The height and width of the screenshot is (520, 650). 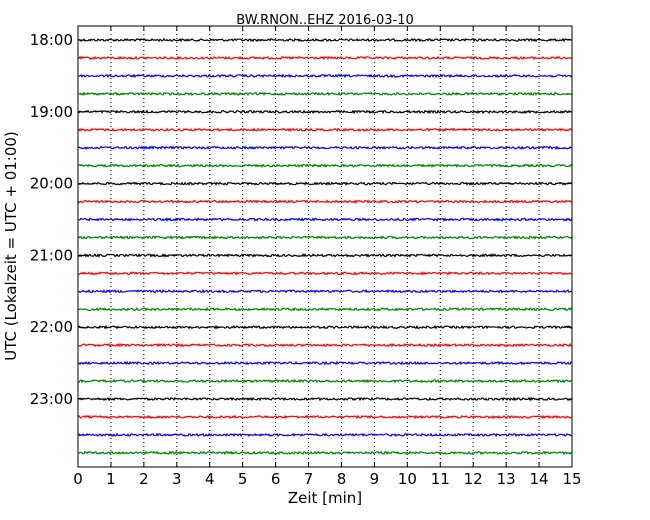 I want to click on x-tick-label: 12, so click(x=473, y=479).